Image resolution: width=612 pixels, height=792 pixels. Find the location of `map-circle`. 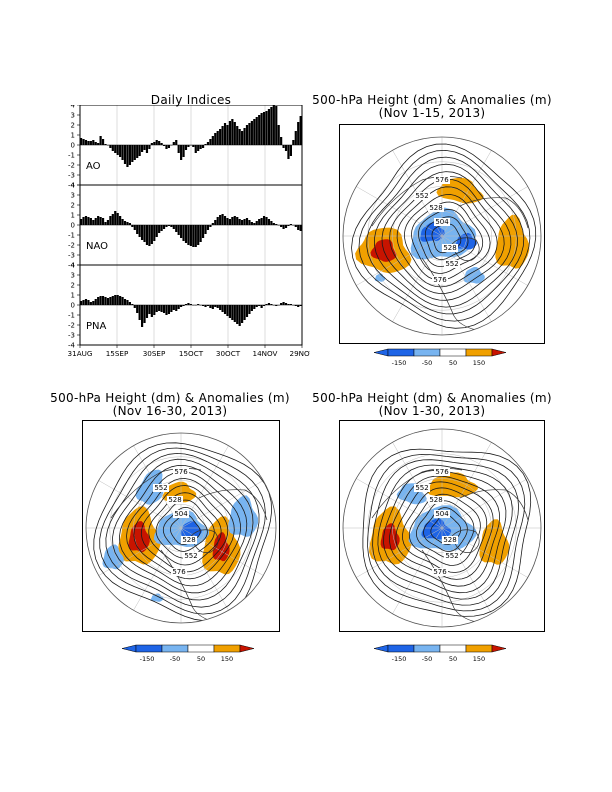

map-circle is located at coordinates (442, 528).